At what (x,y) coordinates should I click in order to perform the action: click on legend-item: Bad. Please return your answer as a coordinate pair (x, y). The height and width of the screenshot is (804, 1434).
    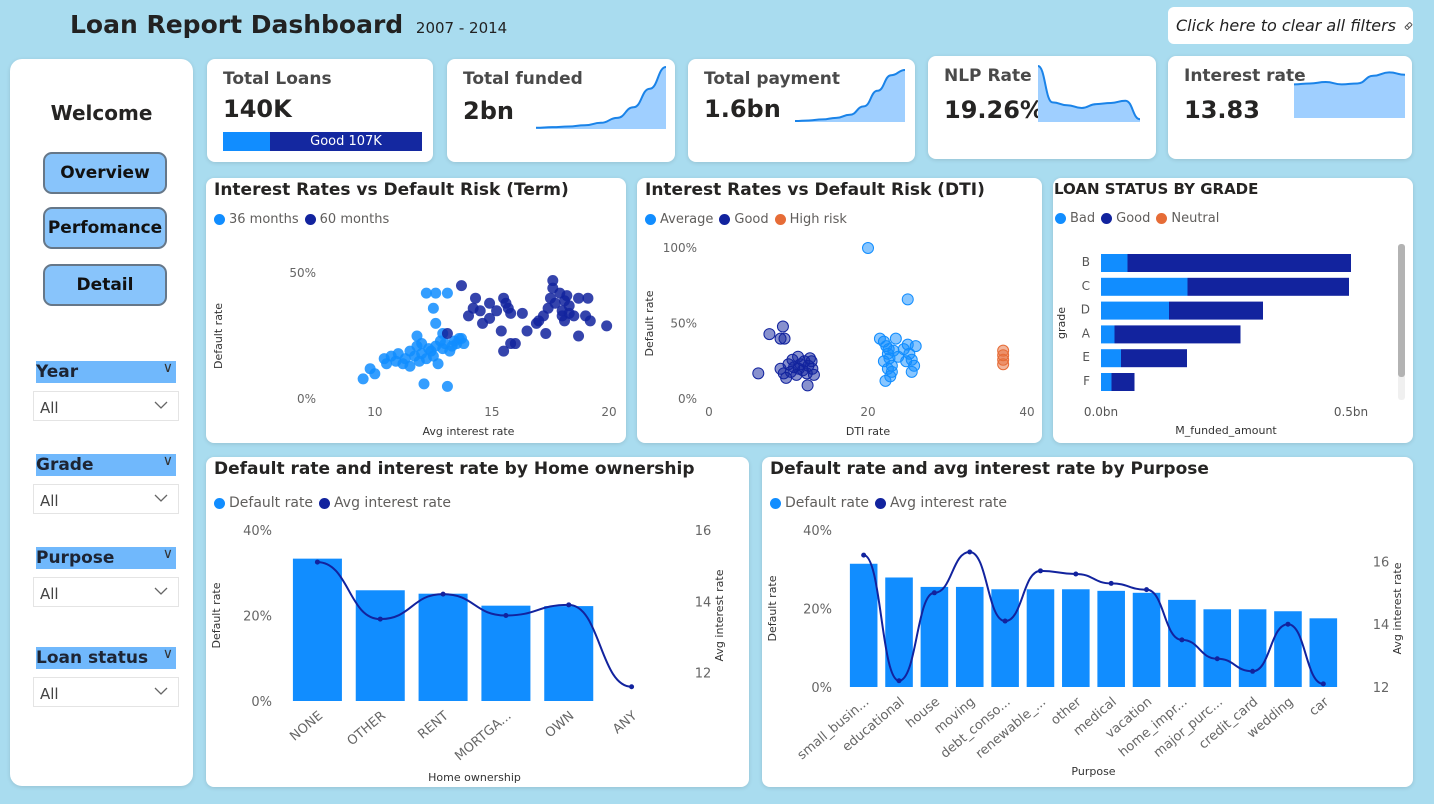
    Looking at the image, I should click on (1075, 218).